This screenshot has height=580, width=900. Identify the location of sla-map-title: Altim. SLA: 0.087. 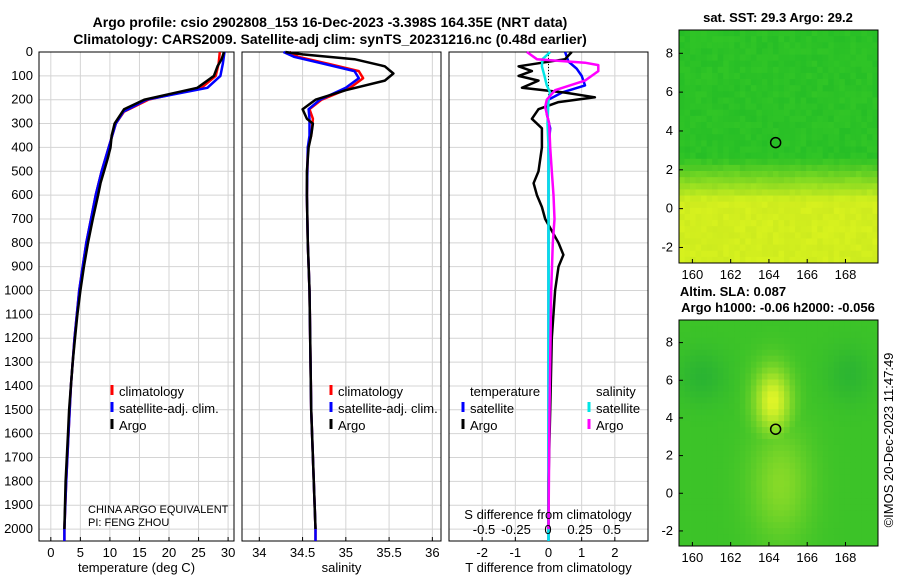
(733, 291).